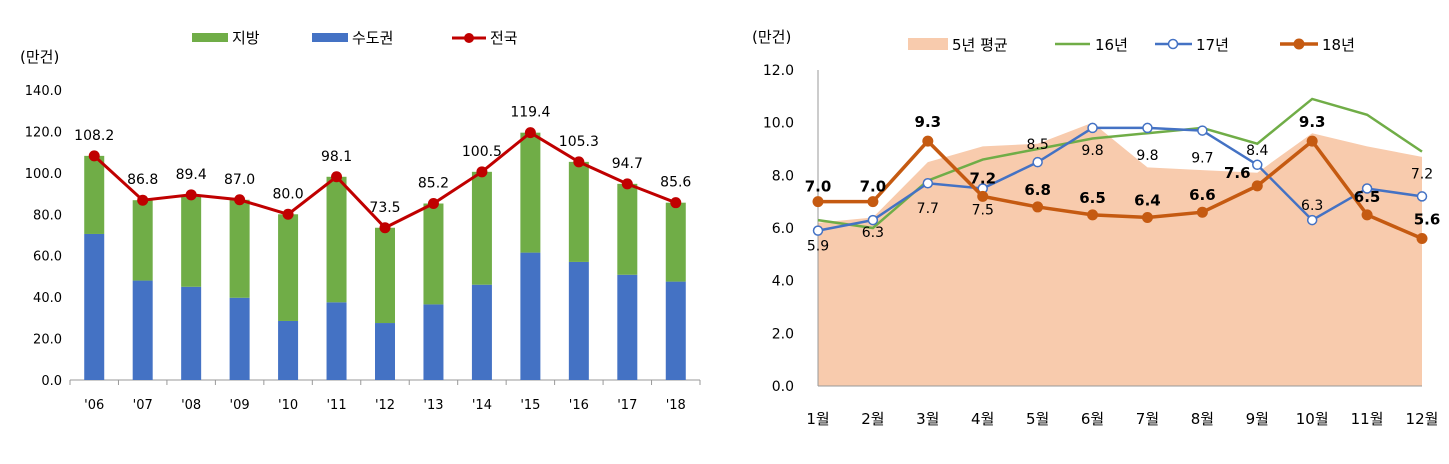  I want to click on x-tick-label: '09, so click(240, 405).